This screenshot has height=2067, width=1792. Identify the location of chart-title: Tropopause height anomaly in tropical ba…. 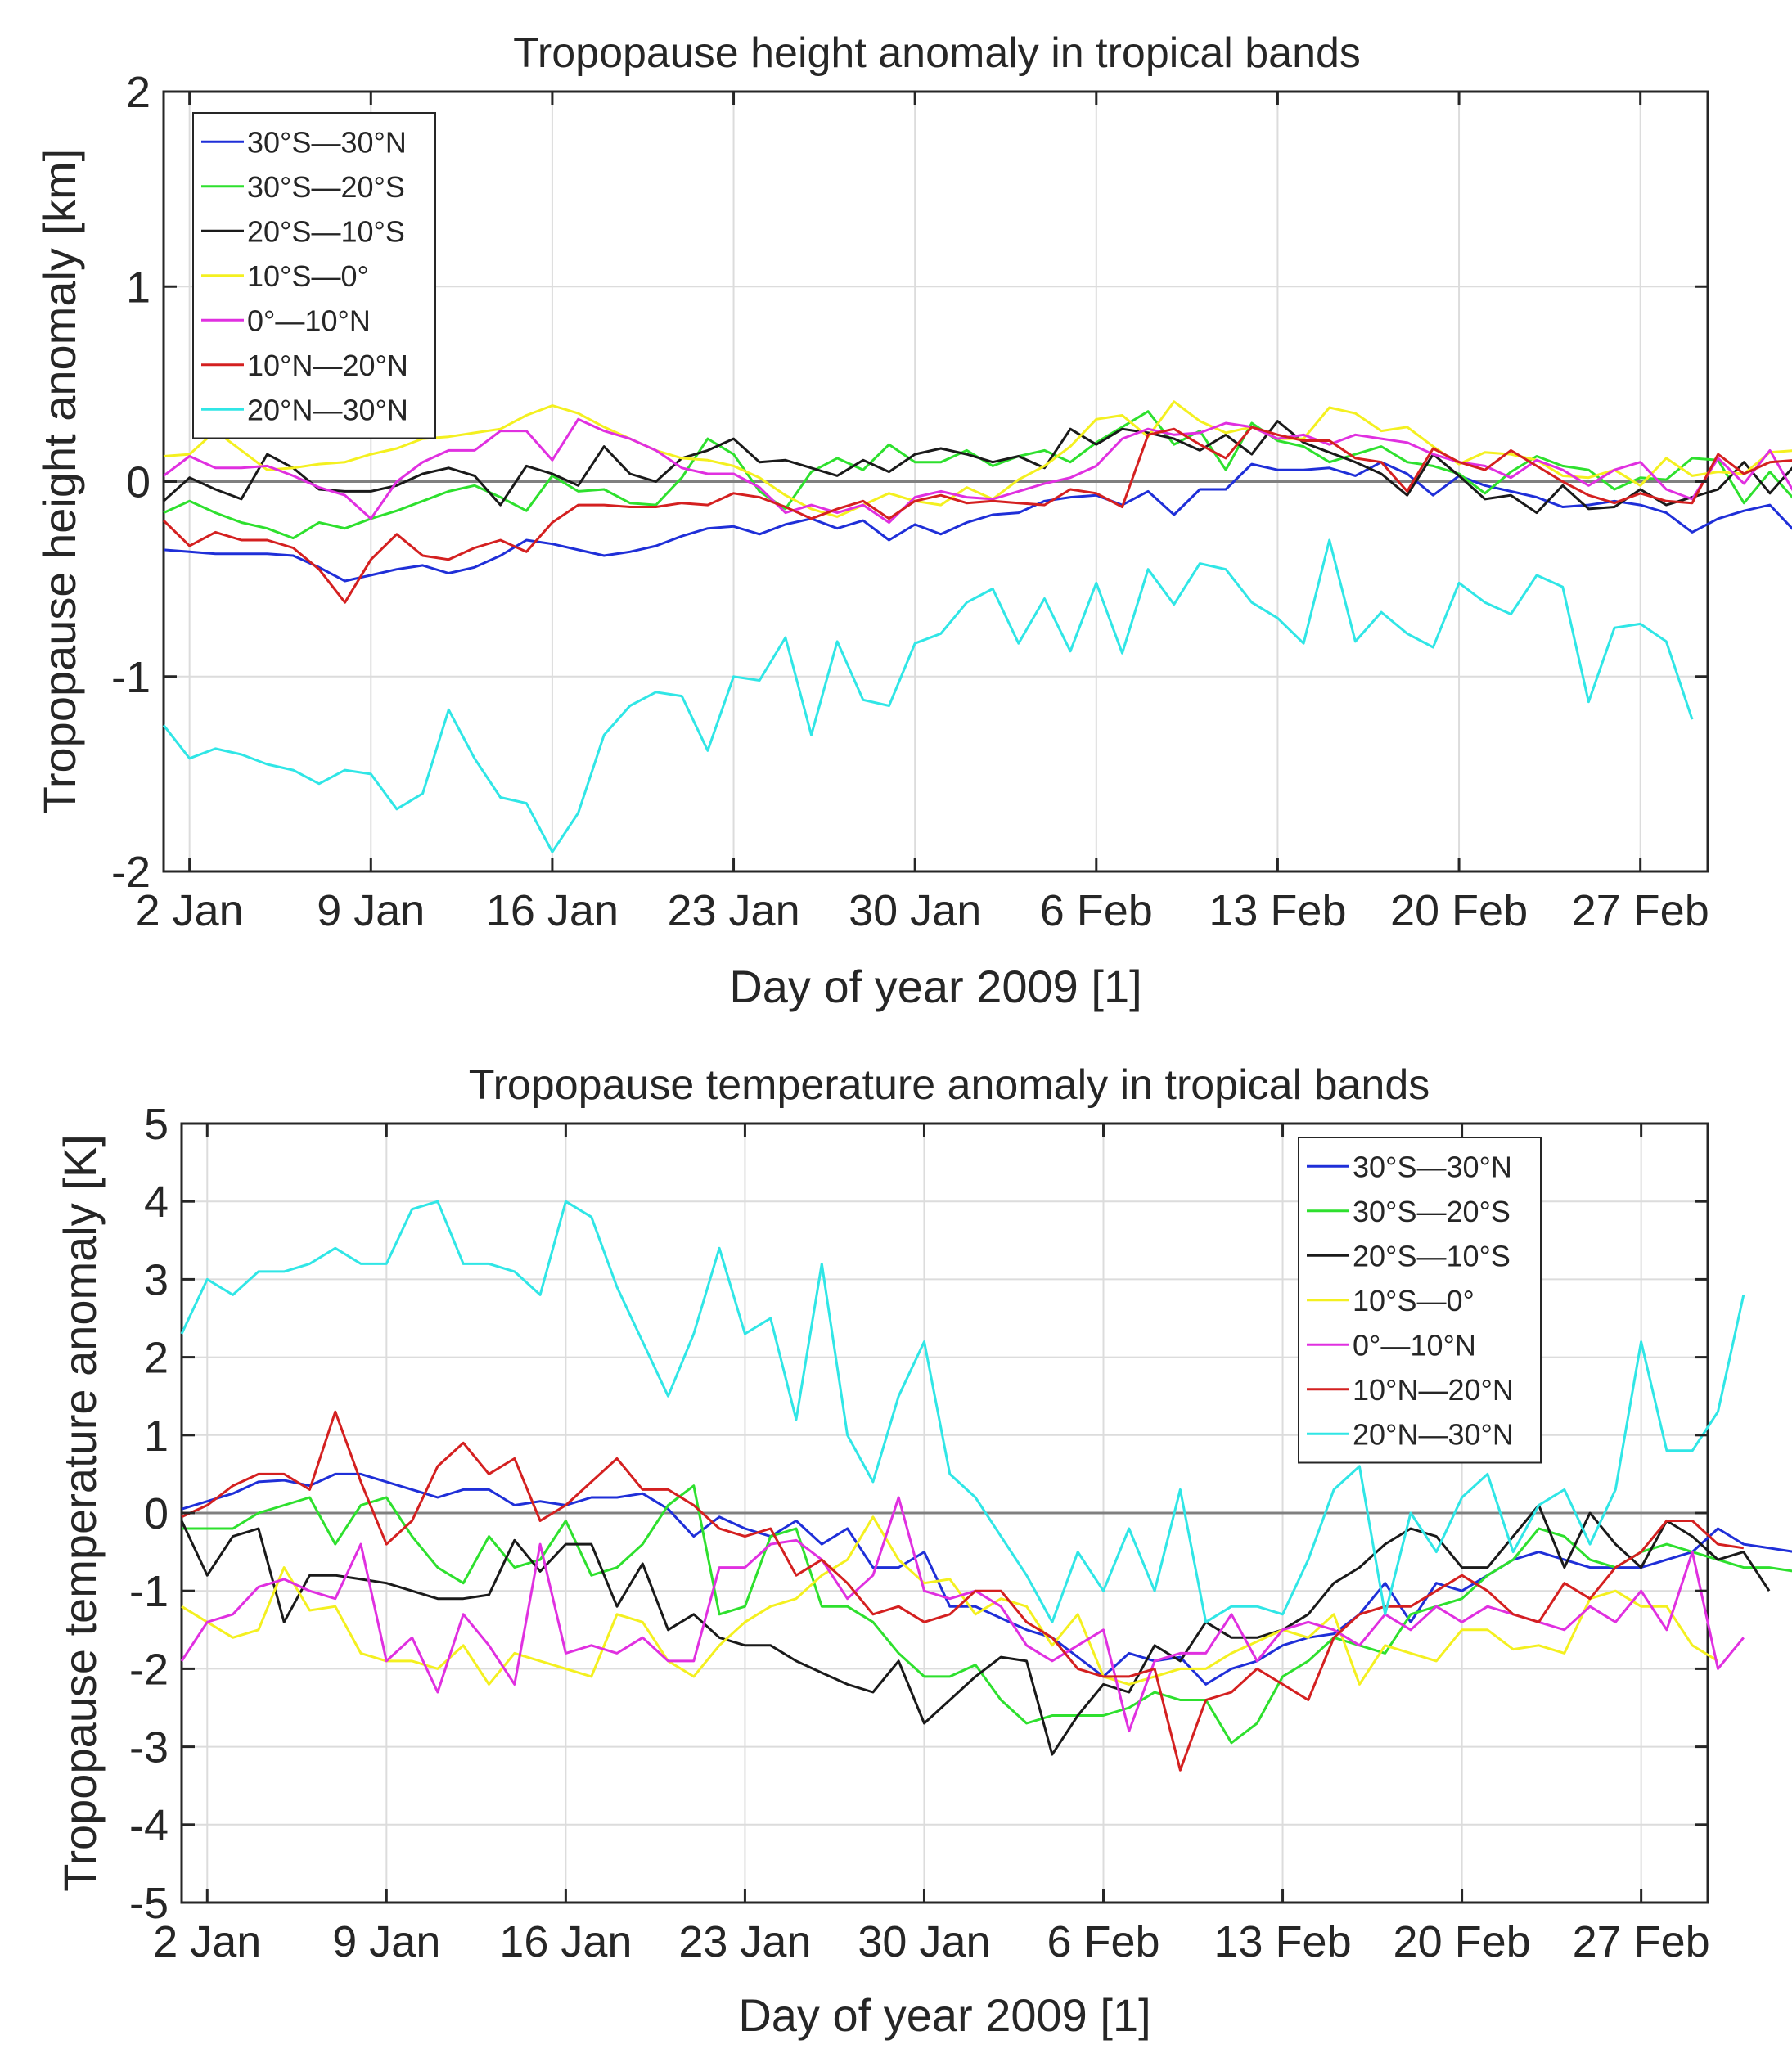
(937, 53).